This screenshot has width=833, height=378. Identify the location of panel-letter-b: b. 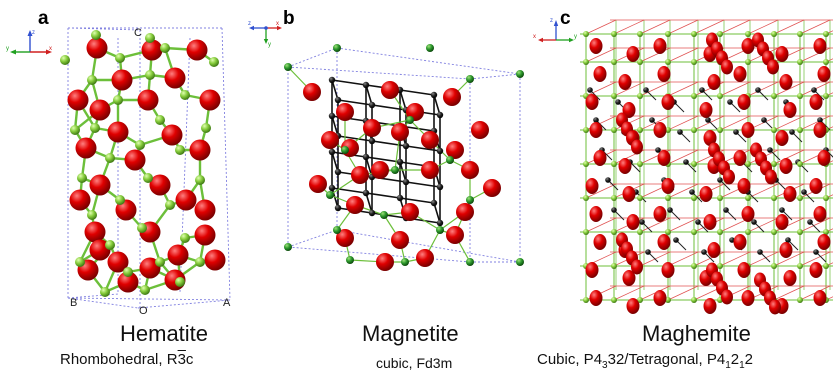
(289, 18).